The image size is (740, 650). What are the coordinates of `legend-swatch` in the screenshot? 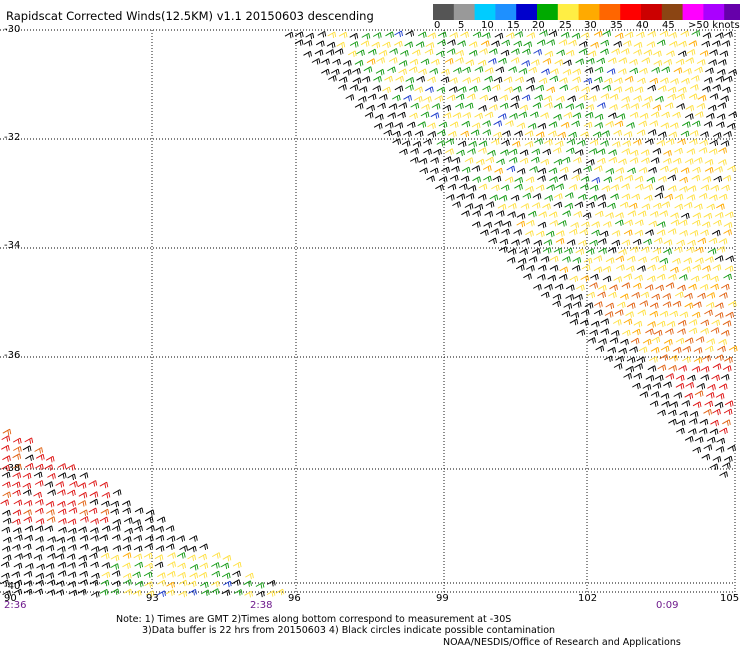 It's located at (464, 12).